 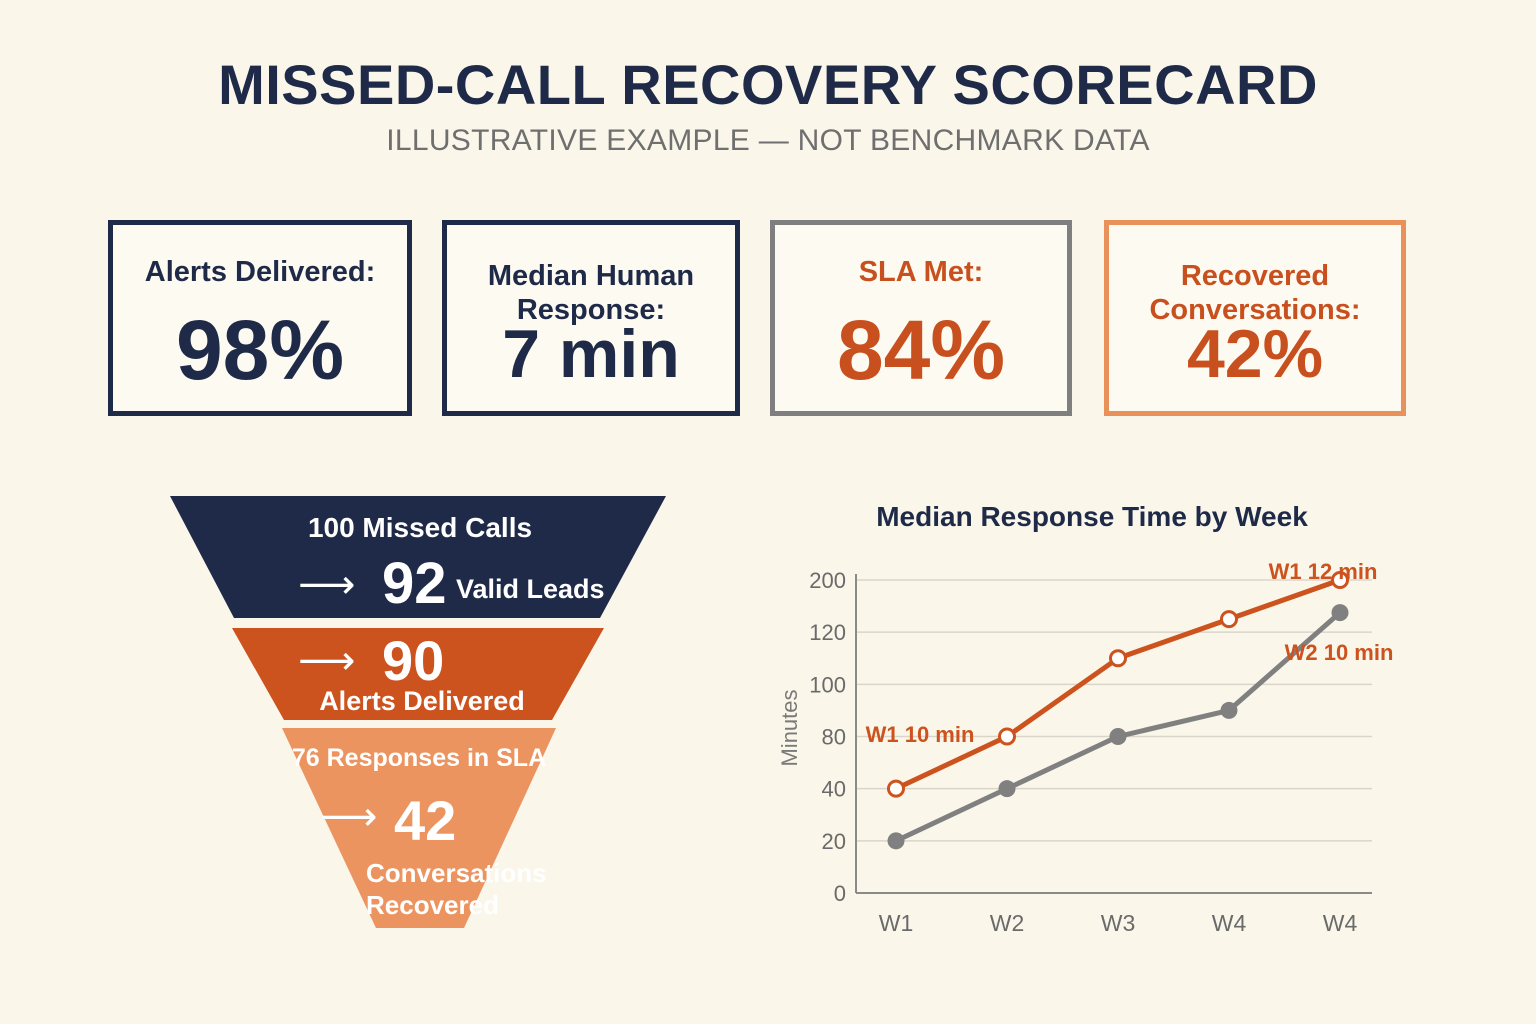 What do you see at coordinates (1007, 923) in the screenshot?
I see `x-tick-label: W2` at bounding box center [1007, 923].